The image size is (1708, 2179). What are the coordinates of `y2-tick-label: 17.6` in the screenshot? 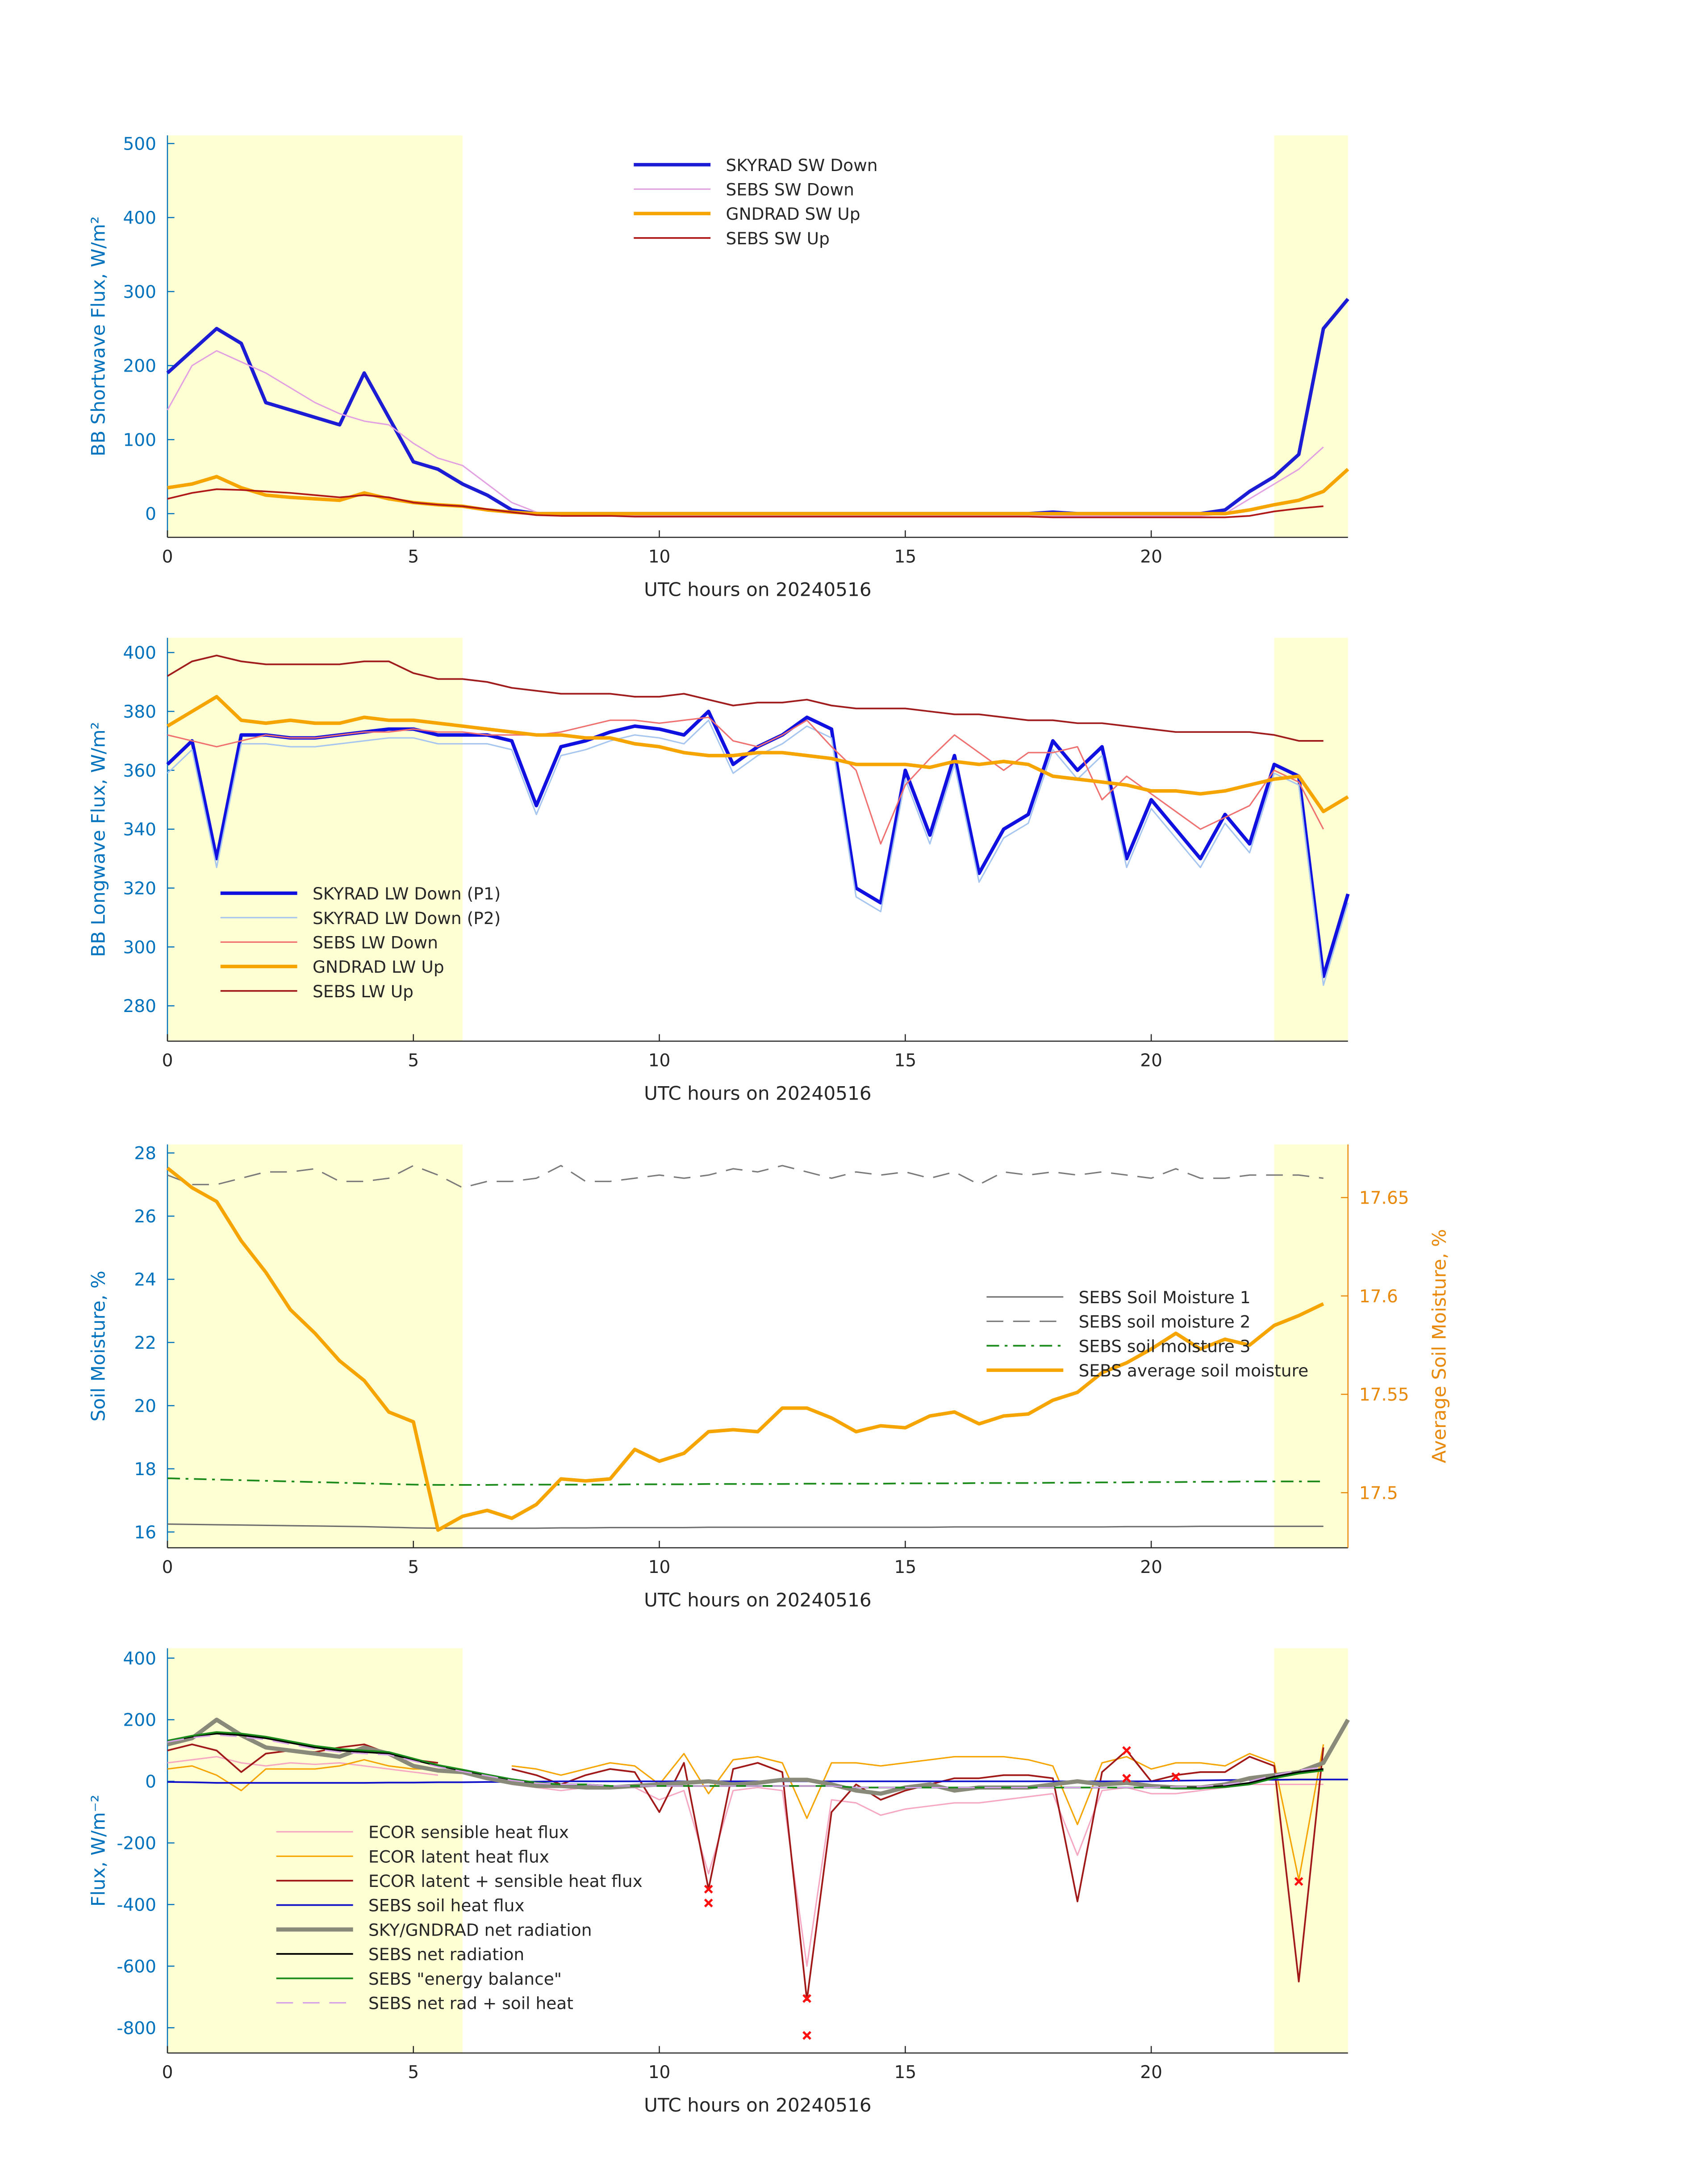 It's located at (1378, 1297).